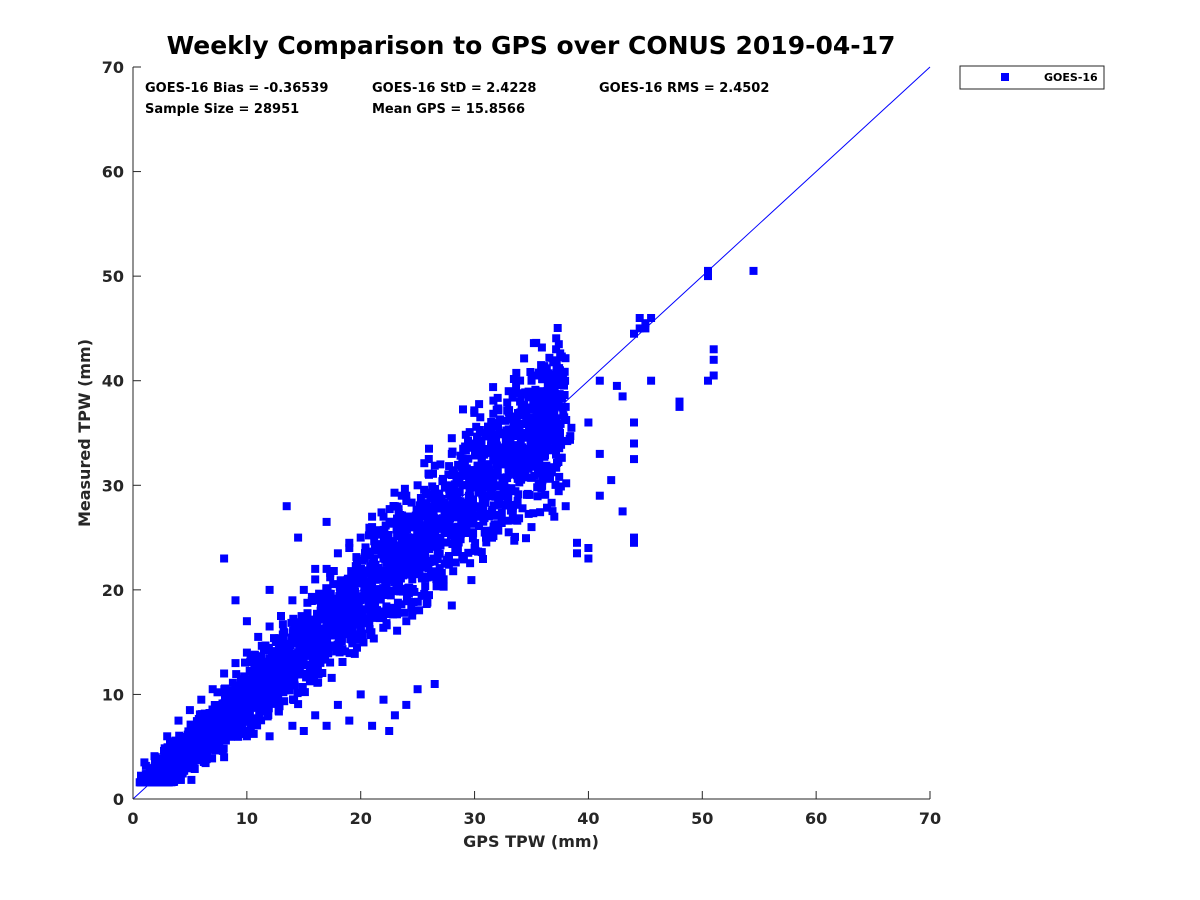 The width and height of the screenshot is (1200, 900). I want to click on y-tick-label: 10, so click(113, 694).